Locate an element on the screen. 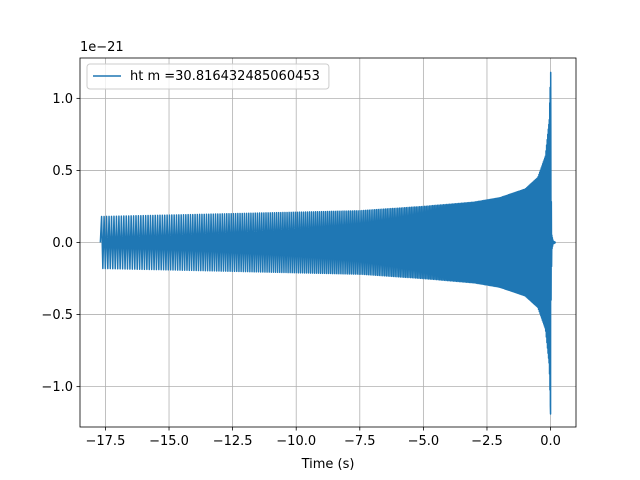 The height and width of the screenshot is (480, 640). y-tick-label: −1.0 is located at coordinates (57, 387).